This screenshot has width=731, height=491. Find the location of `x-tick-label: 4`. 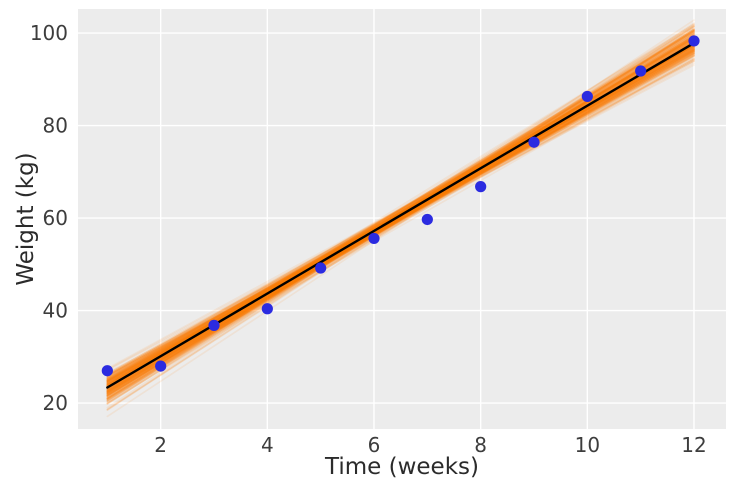

x-tick-label: 4 is located at coordinates (267, 445).